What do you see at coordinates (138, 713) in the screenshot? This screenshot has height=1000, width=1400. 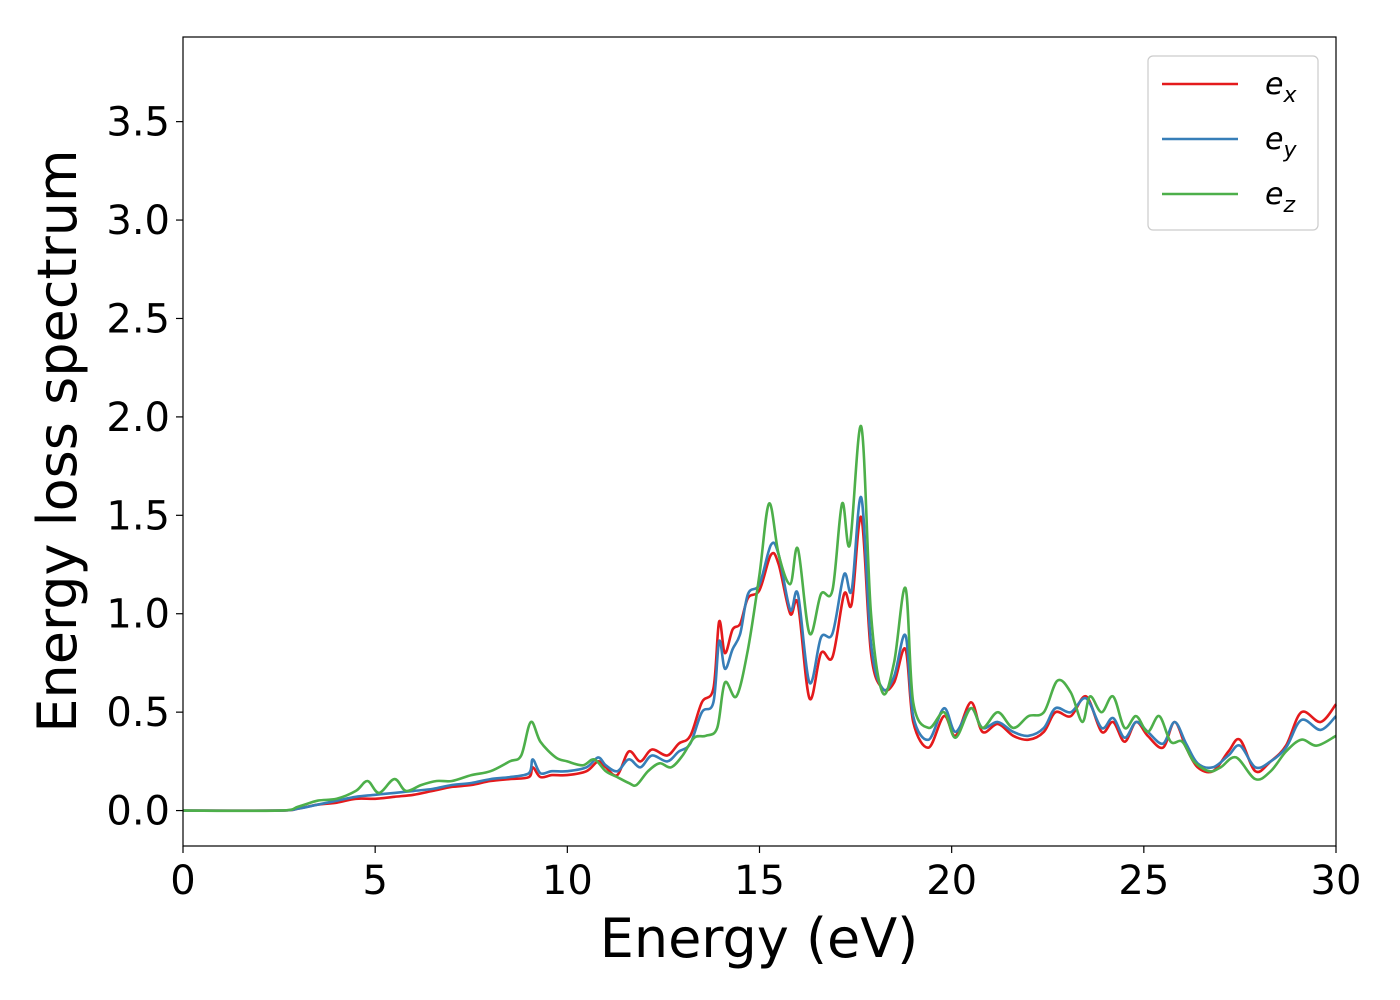 I see `y-tick-label: 0.5` at bounding box center [138, 713].